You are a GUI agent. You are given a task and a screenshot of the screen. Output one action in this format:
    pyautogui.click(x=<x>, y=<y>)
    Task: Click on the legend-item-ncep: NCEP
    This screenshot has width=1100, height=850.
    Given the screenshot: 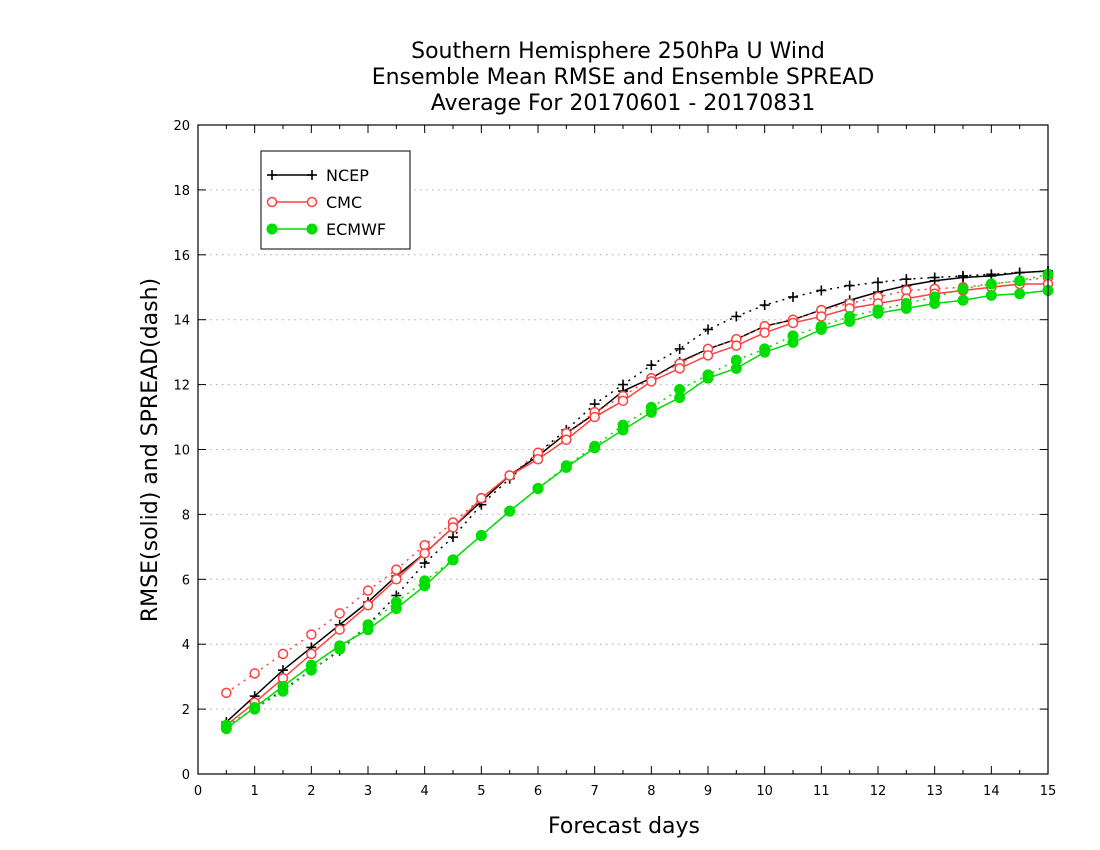 What is the action you would take?
    pyautogui.click(x=318, y=175)
    